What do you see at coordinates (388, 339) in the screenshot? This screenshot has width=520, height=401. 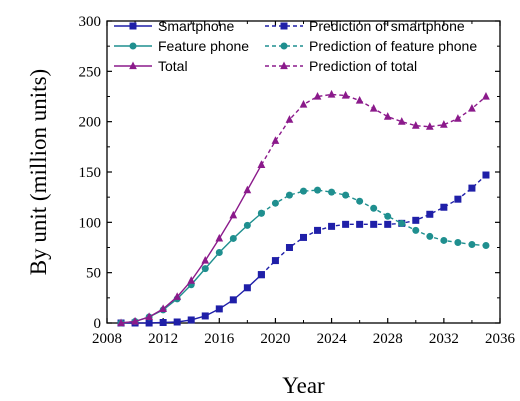 I see `x-tick-label: 2028` at bounding box center [388, 339].